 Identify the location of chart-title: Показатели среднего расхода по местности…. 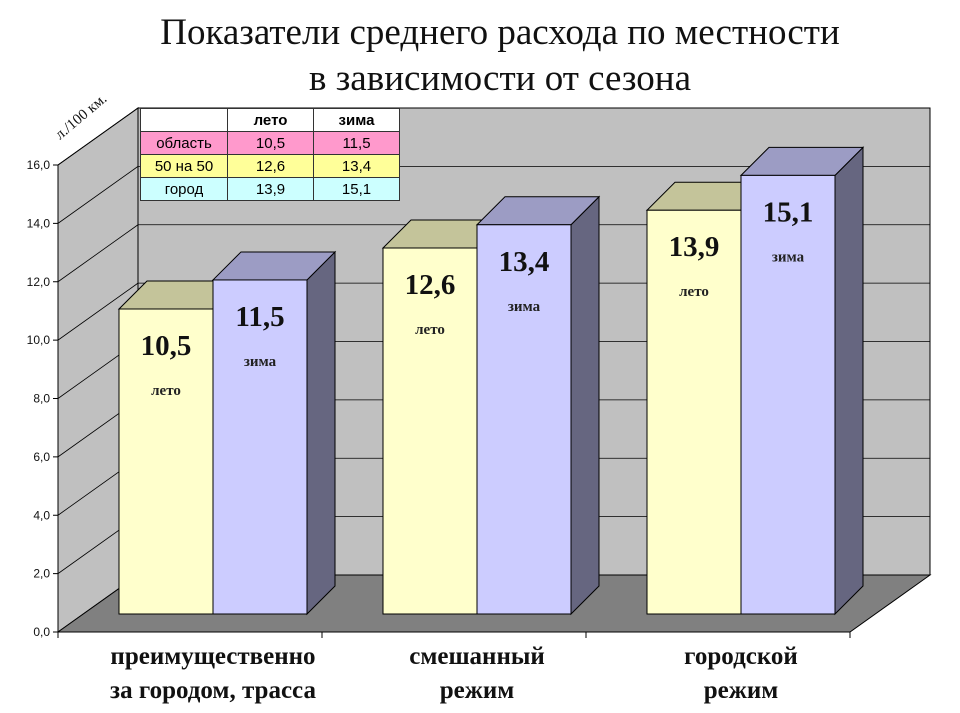
(480, 56).